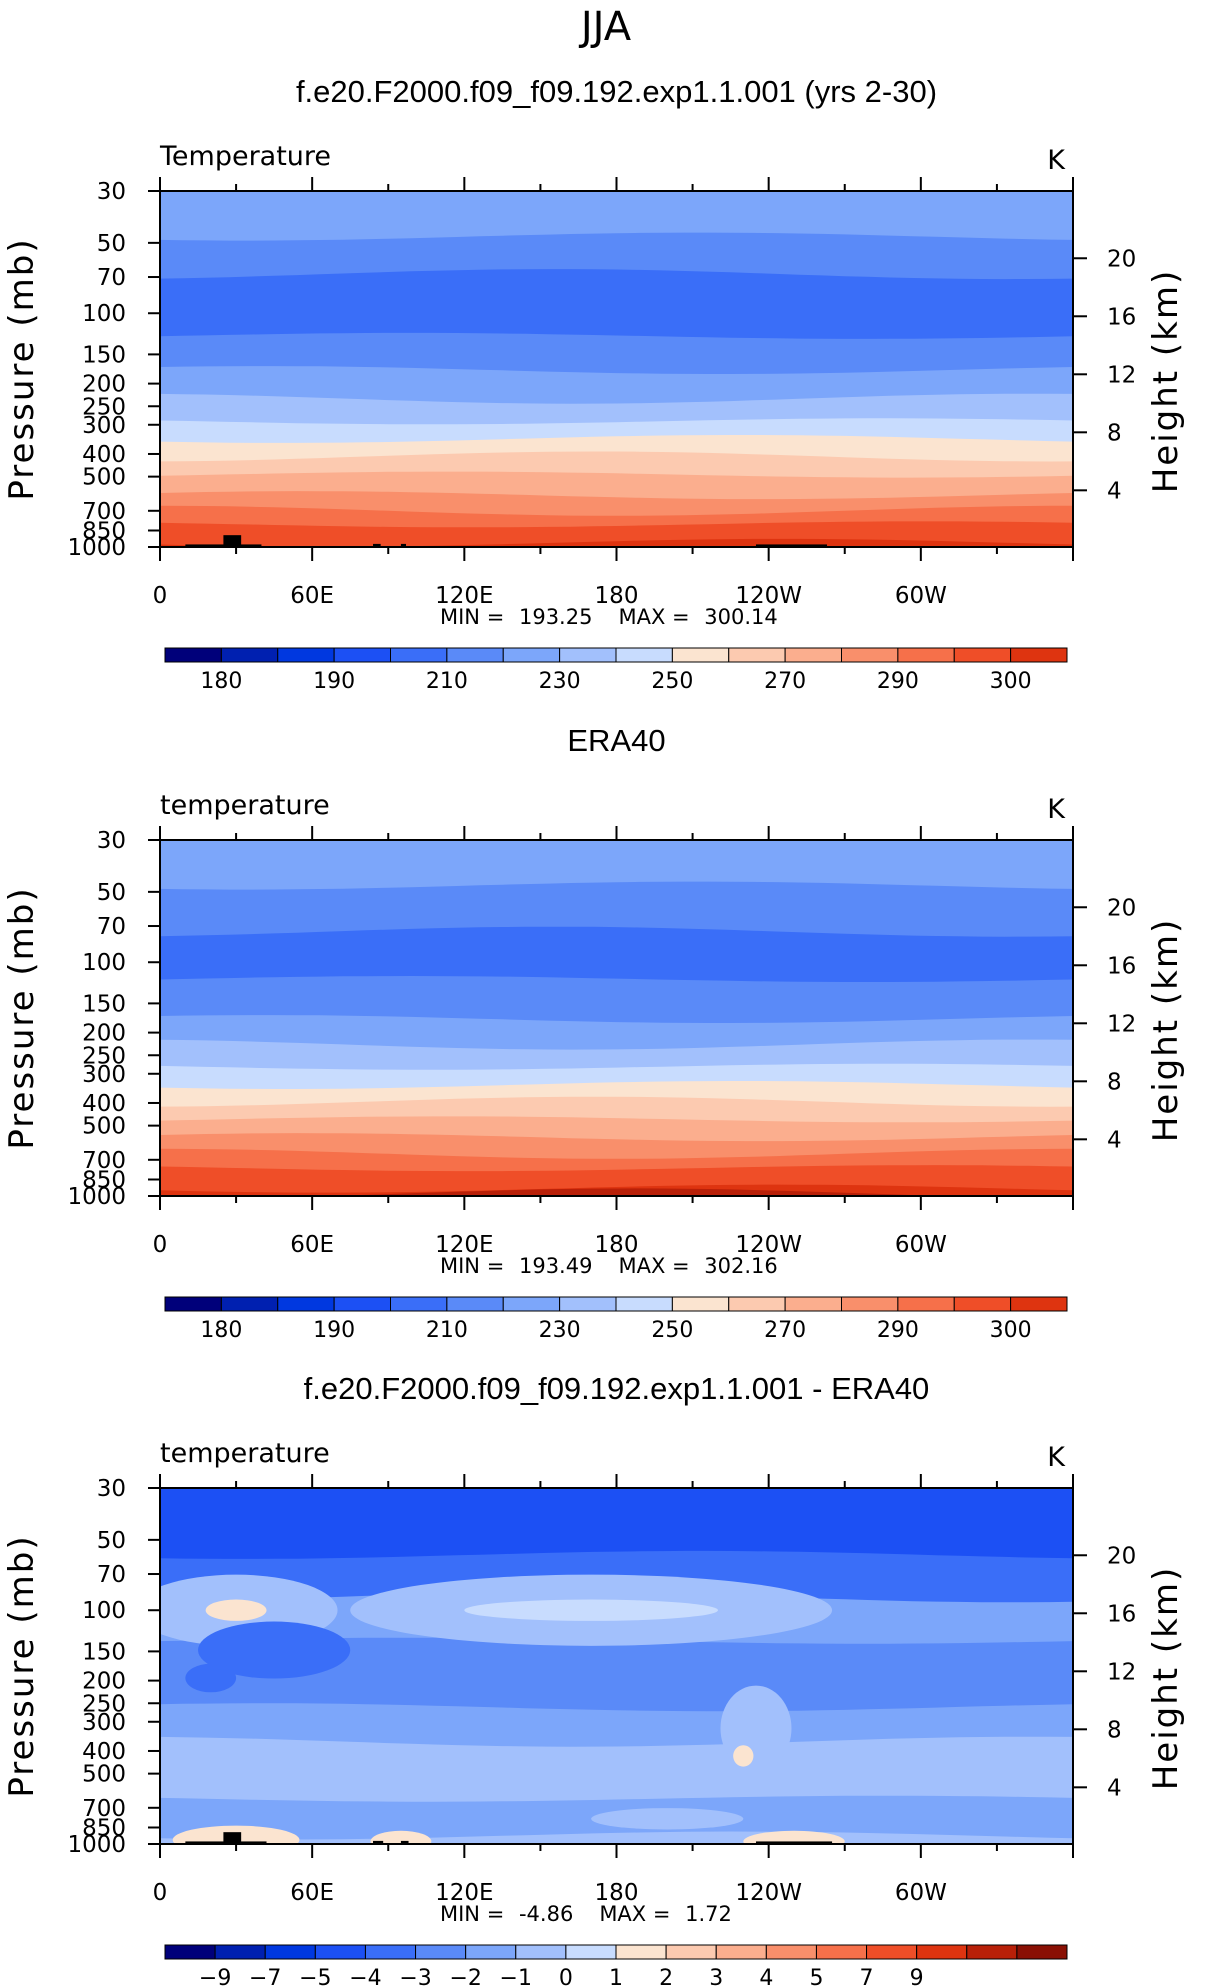 This screenshot has height=1987, width=1212. I want to click on max-value: 300.14, so click(740, 617).